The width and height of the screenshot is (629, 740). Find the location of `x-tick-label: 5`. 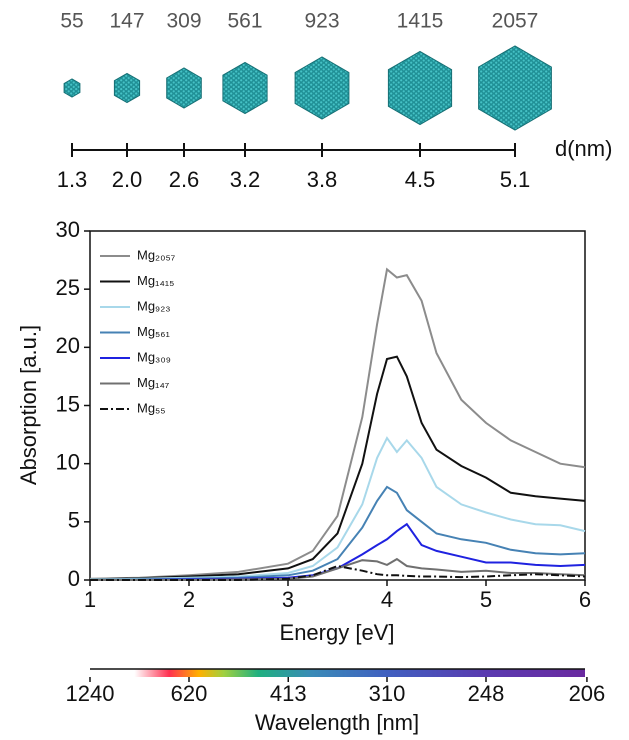

x-tick-label: 5 is located at coordinates (486, 599).